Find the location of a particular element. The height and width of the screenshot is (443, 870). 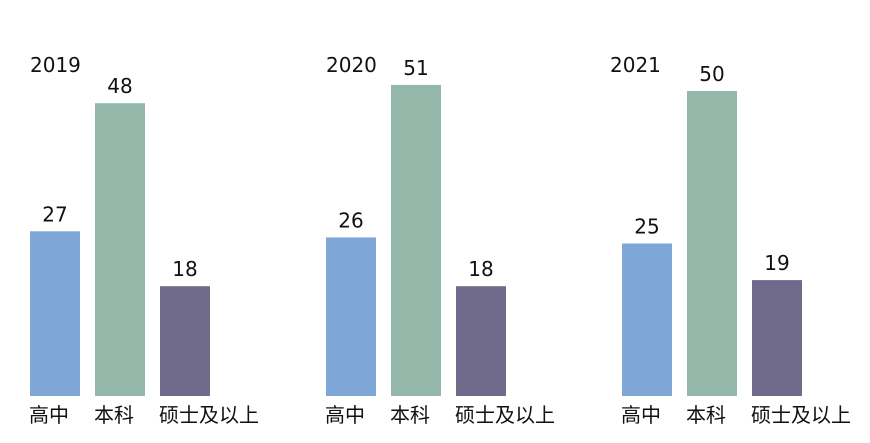

year-label: 2021 is located at coordinates (635, 65).